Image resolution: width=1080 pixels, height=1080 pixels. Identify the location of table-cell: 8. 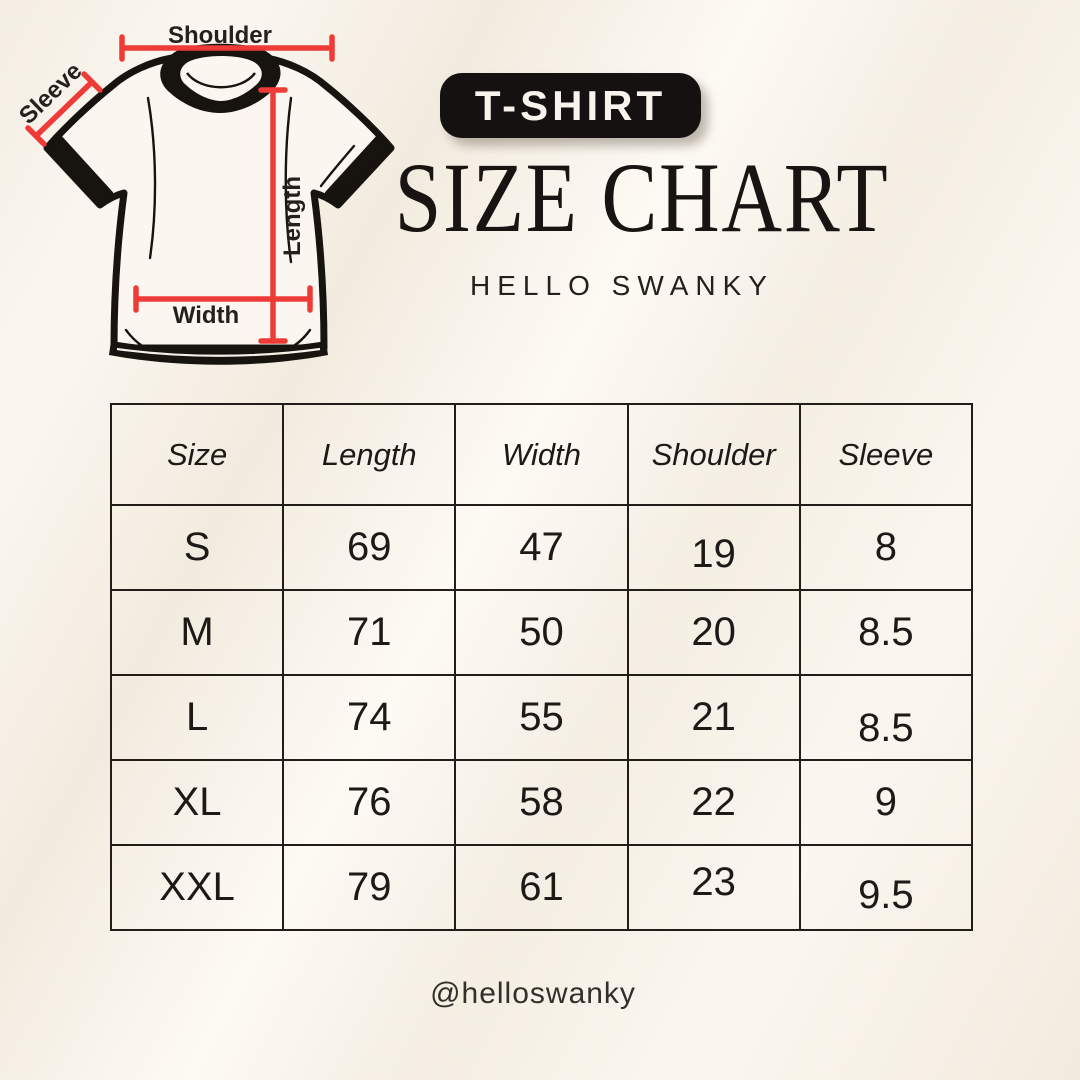
(886, 547).